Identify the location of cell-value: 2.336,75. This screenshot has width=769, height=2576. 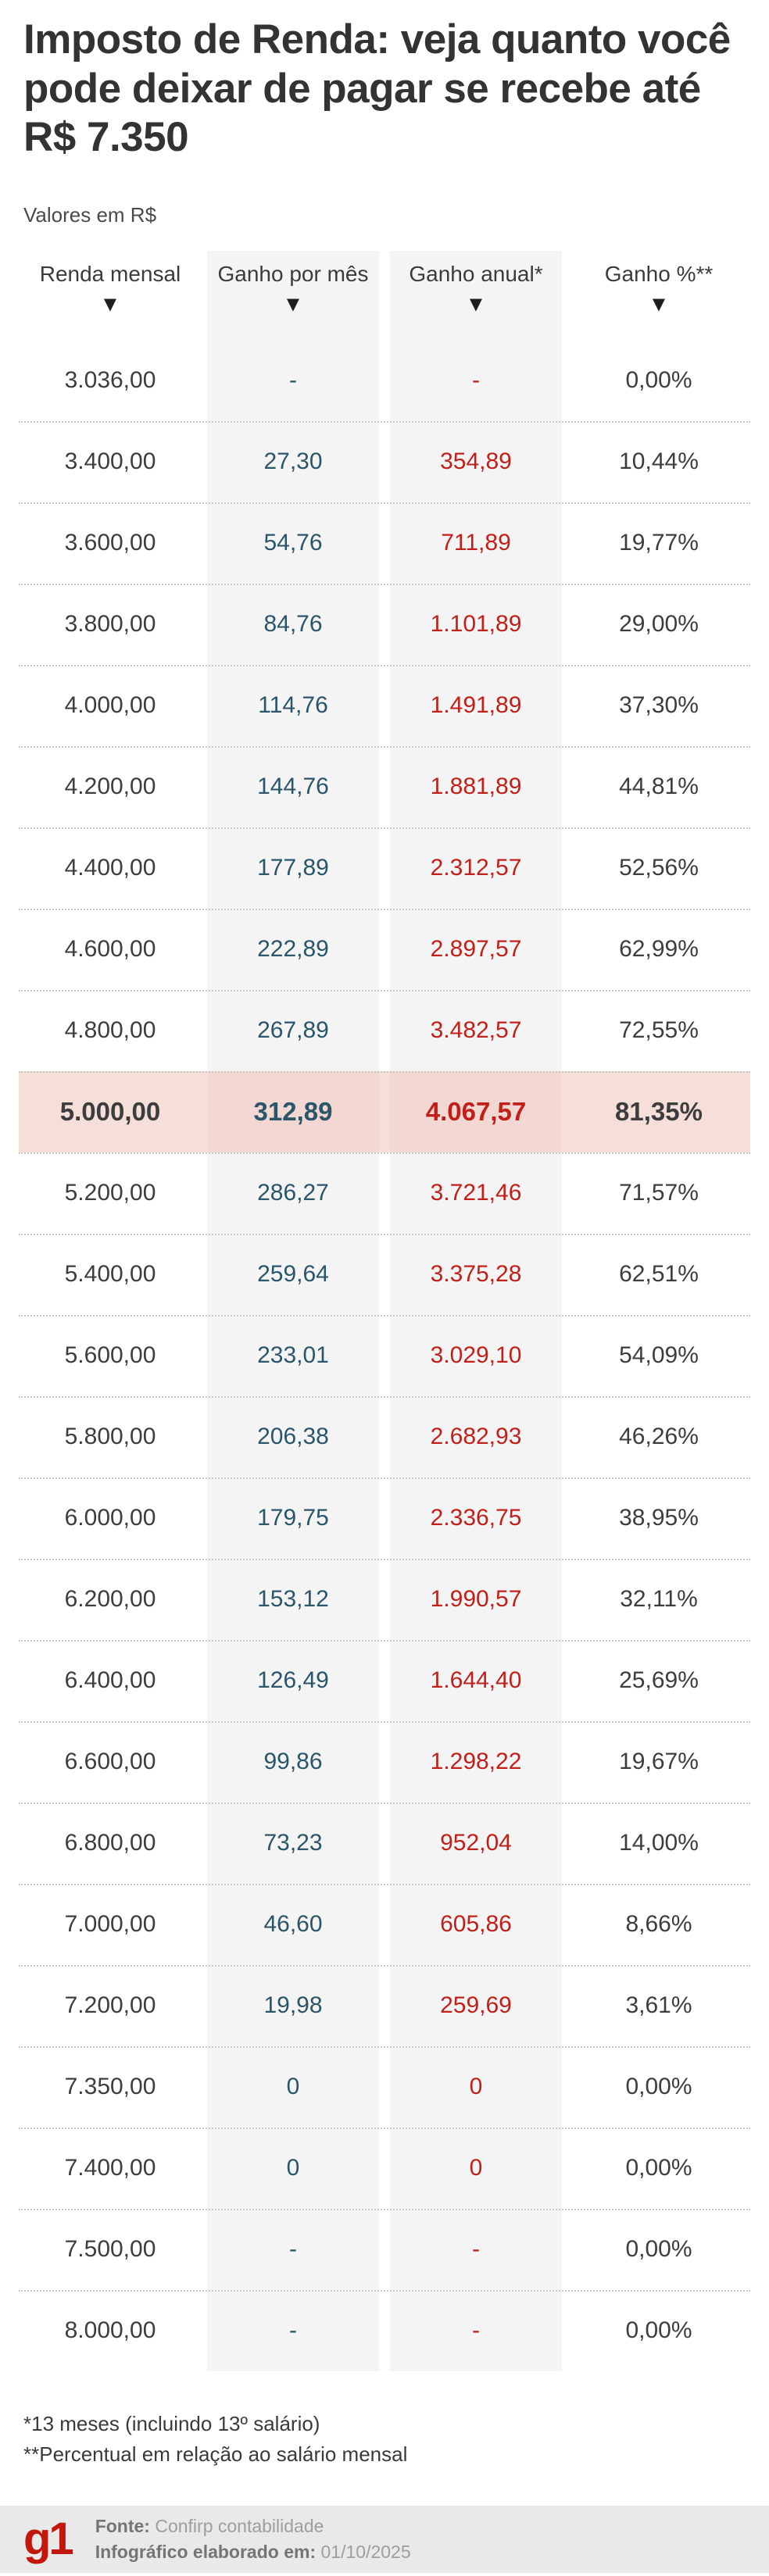
(476, 1518).